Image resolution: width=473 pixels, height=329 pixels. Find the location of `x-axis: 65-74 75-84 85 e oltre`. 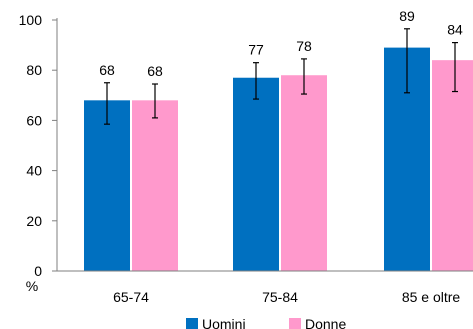

x-axis: 65-74 75-84 85 e oltre is located at coordinates (265, 287).